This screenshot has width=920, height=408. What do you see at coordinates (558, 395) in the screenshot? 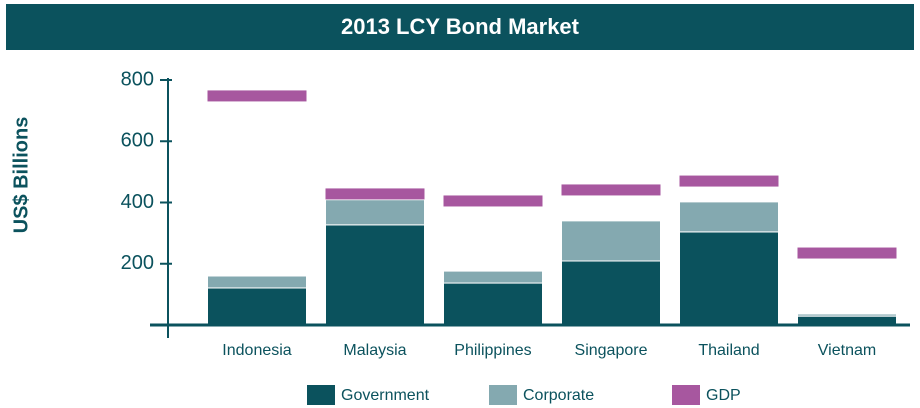
I see `legend-label: Corporate` at bounding box center [558, 395].